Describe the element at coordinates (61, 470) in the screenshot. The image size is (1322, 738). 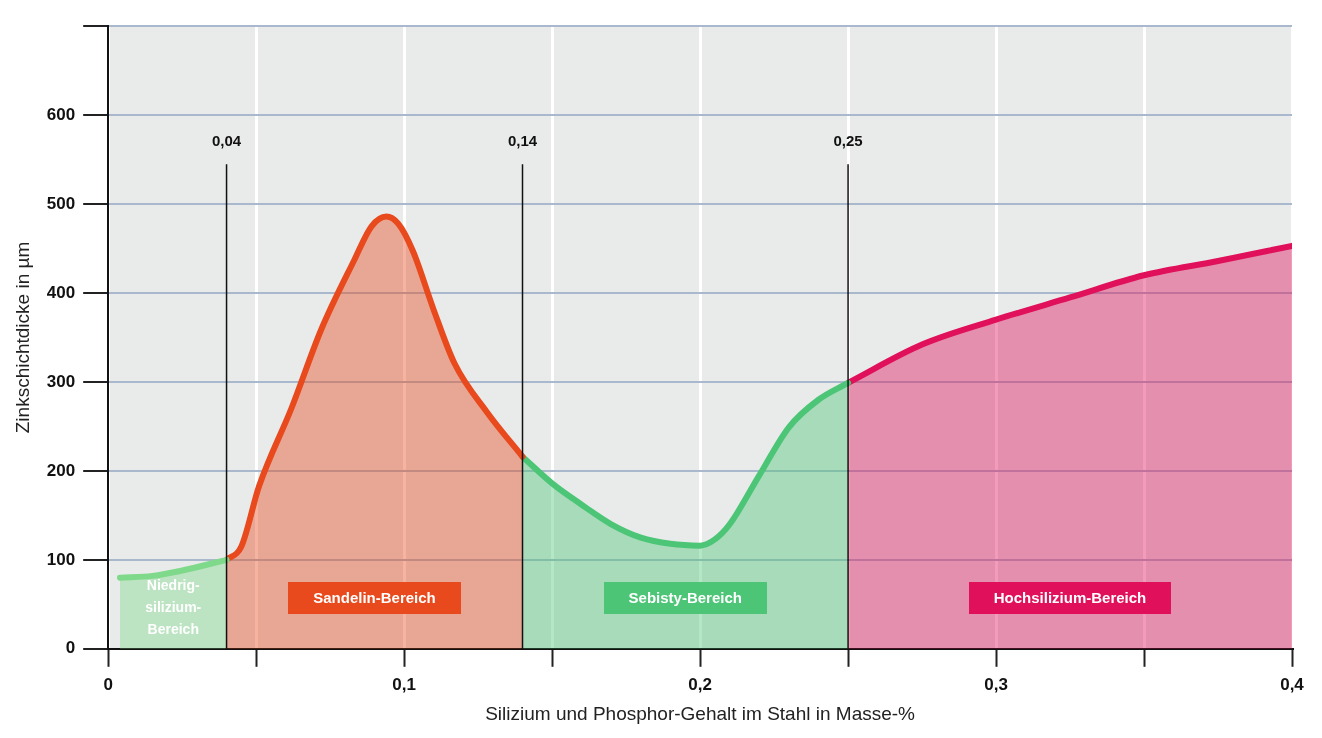
I see `y-tick-label: 200` at that location.